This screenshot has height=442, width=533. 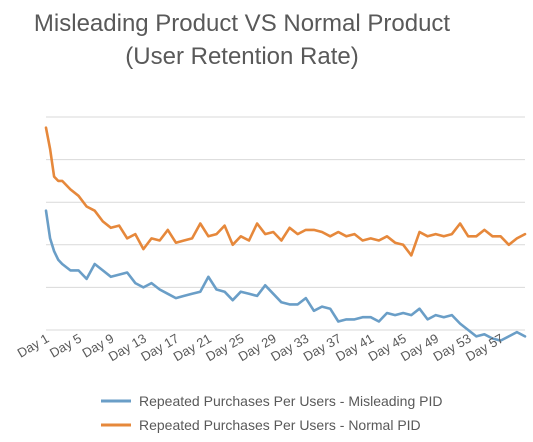 What do you see at coordinates (242, 23) in the screenshot?
I see `chart-title-line-1: Misleading Product VS Normal Product` at bounding box center [242, 23].